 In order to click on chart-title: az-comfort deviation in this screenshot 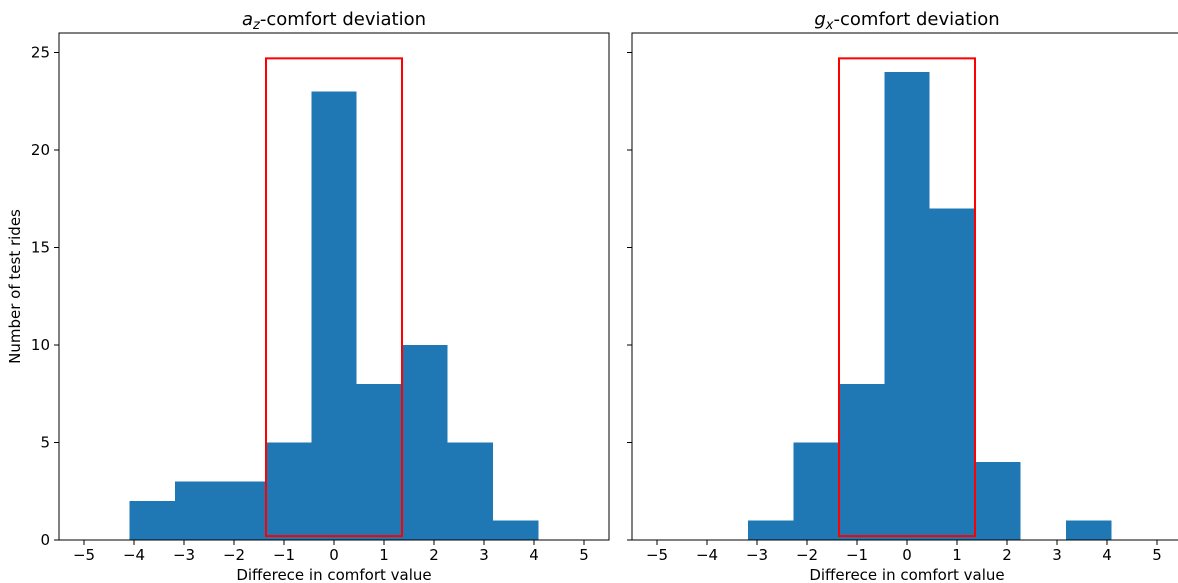, I will do `click(334, 21)`.